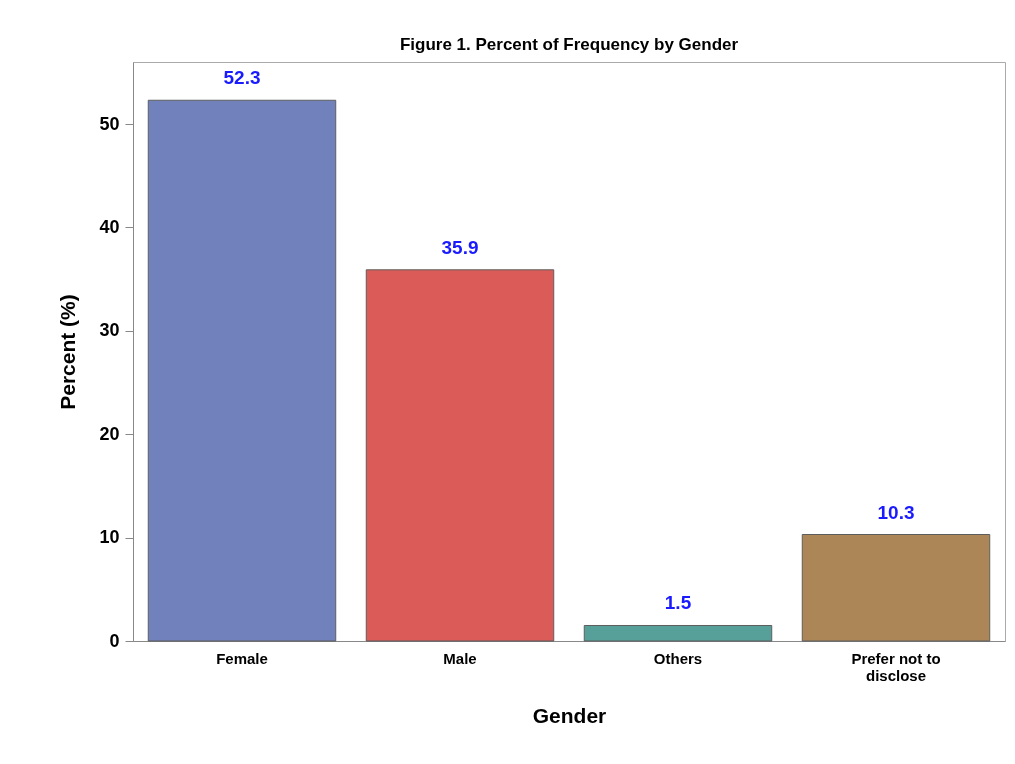 The height and width of the screenshot is (764, 1015). I want to click on x-axis-title: Gender, so click(569, 715).